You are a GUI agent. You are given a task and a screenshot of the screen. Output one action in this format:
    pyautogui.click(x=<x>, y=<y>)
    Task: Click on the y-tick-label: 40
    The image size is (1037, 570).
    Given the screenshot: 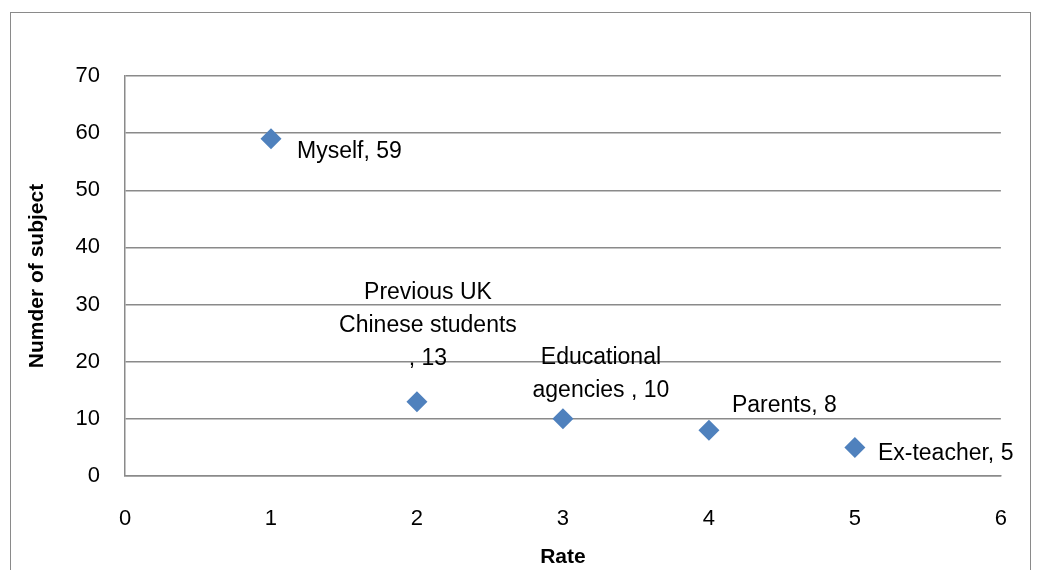 What is the action you would take?
    pyautogui.click(x=87, y=246)
    